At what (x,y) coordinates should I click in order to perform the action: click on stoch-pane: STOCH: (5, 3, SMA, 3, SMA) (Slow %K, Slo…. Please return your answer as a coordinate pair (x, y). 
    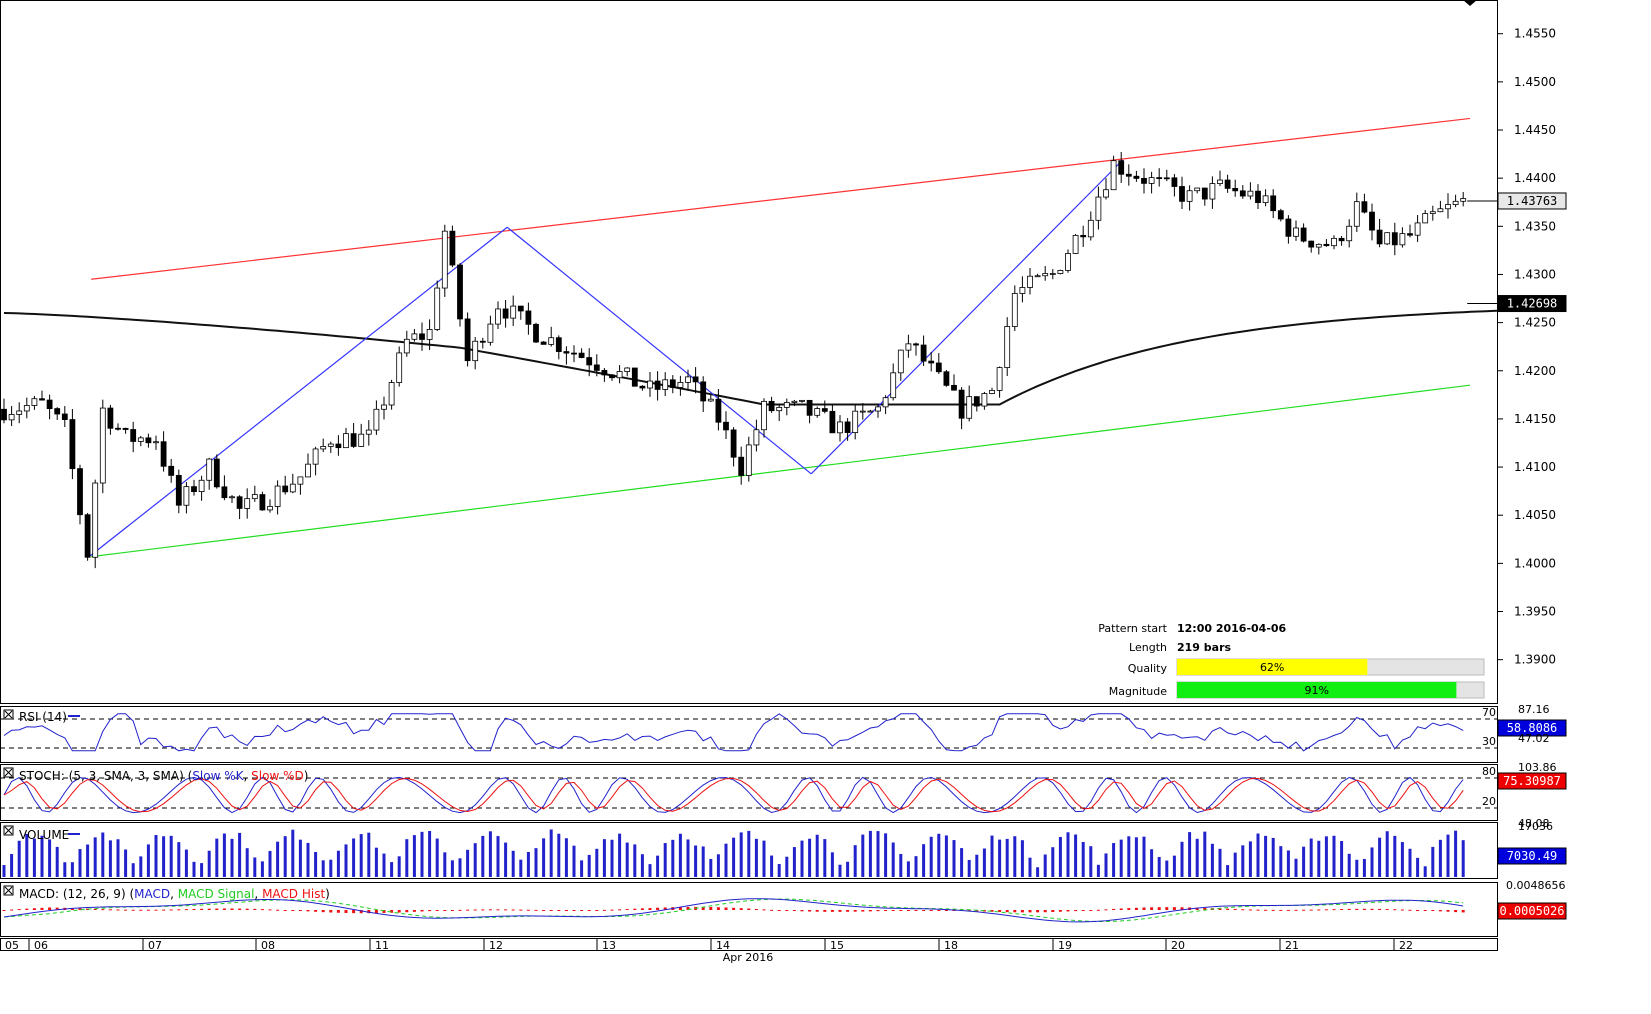
    Looking at the image, I should click on (778, 795).